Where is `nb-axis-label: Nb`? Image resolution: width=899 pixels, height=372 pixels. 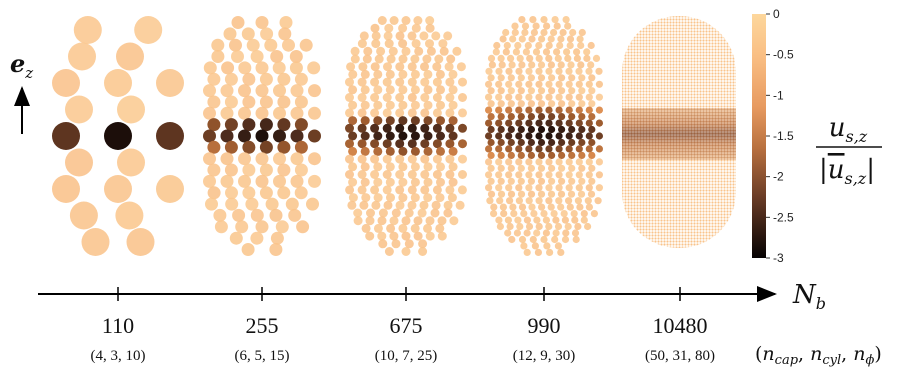
nb-axis-label: Nb is located at coordinates (809, 296).